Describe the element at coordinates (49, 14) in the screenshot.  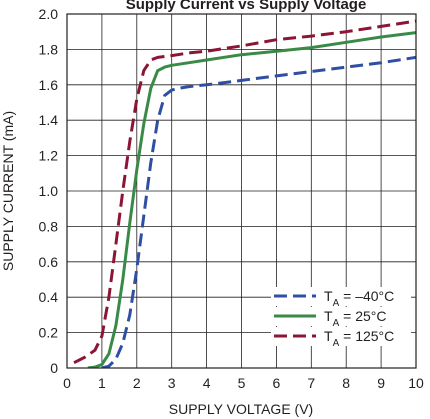
I see `y-tick-label: 2.0` at that location.